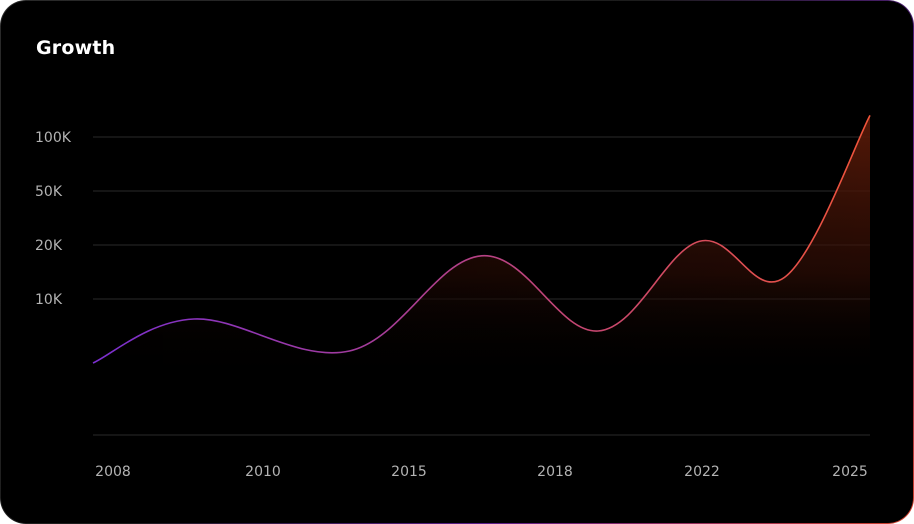 The image size is (914, 524). Describe the element at coordinates (555, 472) in the screenshot. I see `x-tick-label: 2018` at that location.